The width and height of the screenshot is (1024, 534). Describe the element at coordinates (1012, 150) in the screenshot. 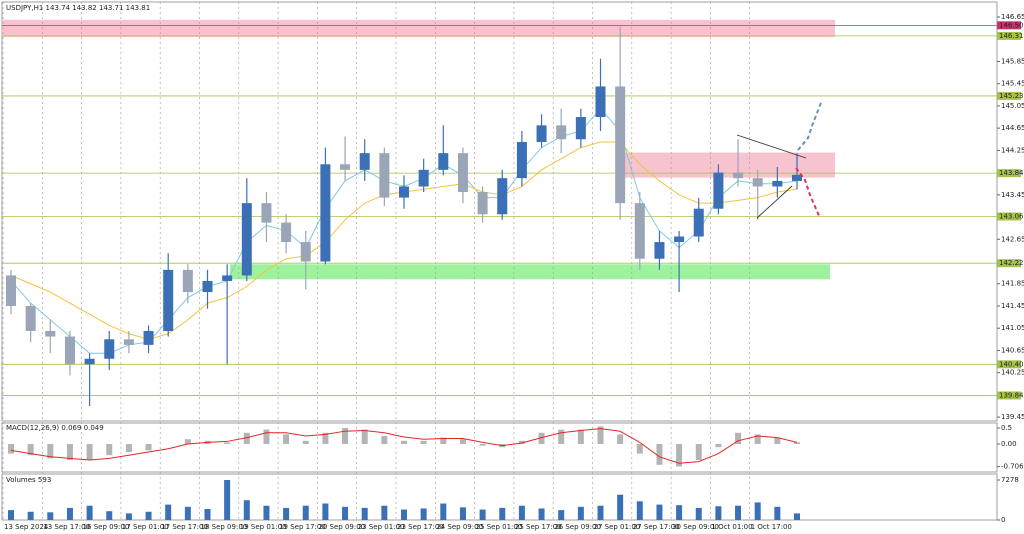

I see `y-tick-label: 144.25` at that location.